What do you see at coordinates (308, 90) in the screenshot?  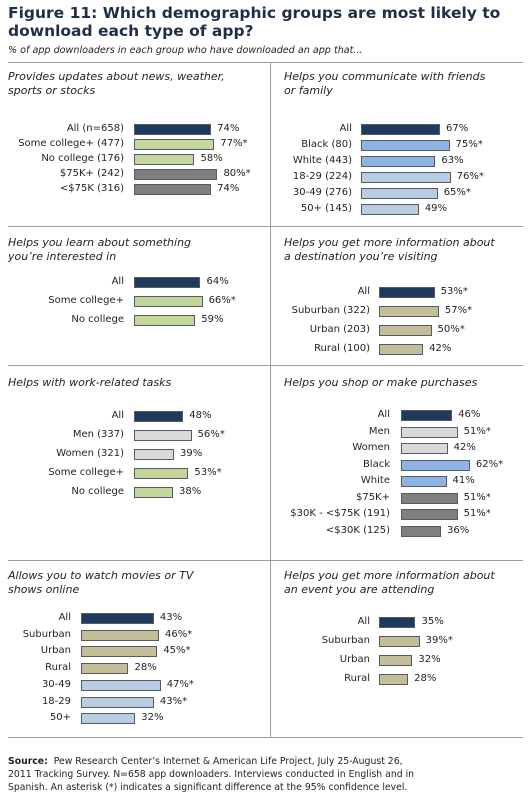 I see `chart-title-2-line-2: or family` at bounding box center [308, 90].